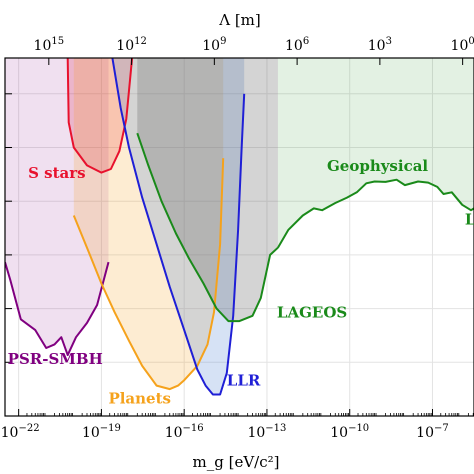  What do you see at coordinates (375, 213) in the screenshot?
I see `curve-geophysical` at bounding box center [375, 213].